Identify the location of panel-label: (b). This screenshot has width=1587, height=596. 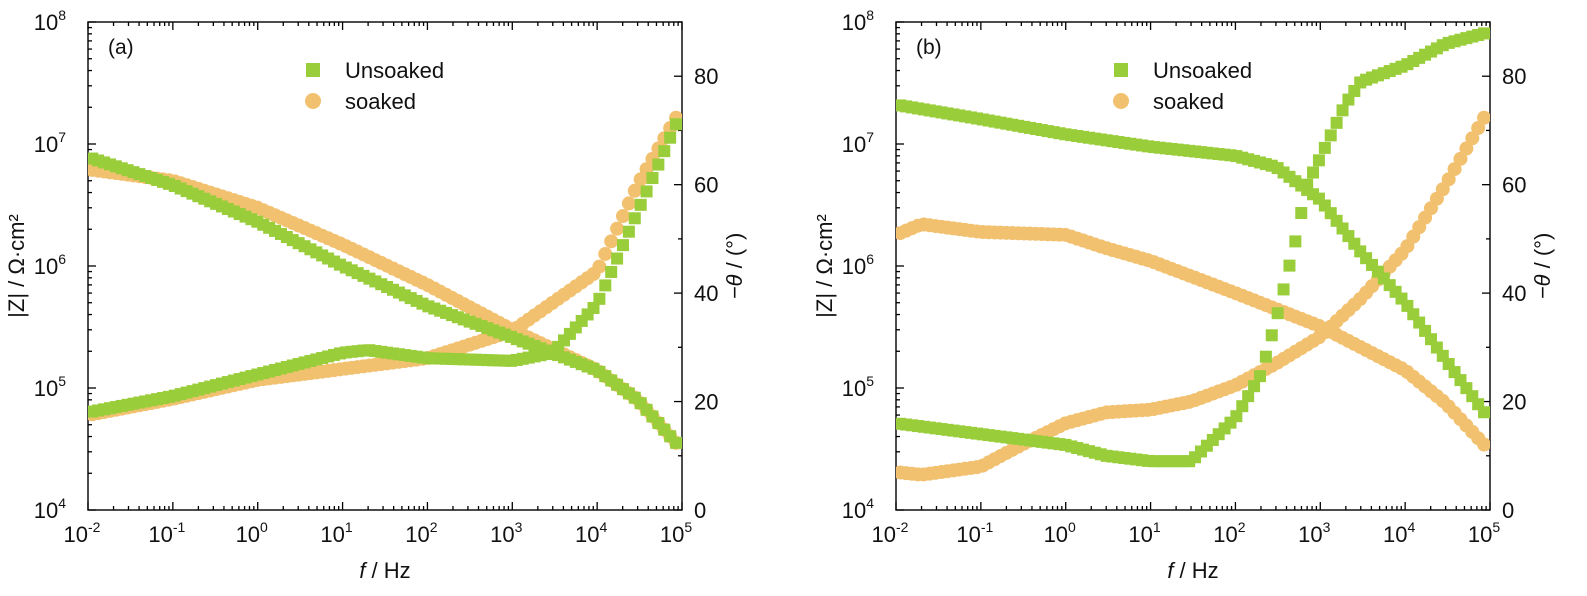
(929, 47).